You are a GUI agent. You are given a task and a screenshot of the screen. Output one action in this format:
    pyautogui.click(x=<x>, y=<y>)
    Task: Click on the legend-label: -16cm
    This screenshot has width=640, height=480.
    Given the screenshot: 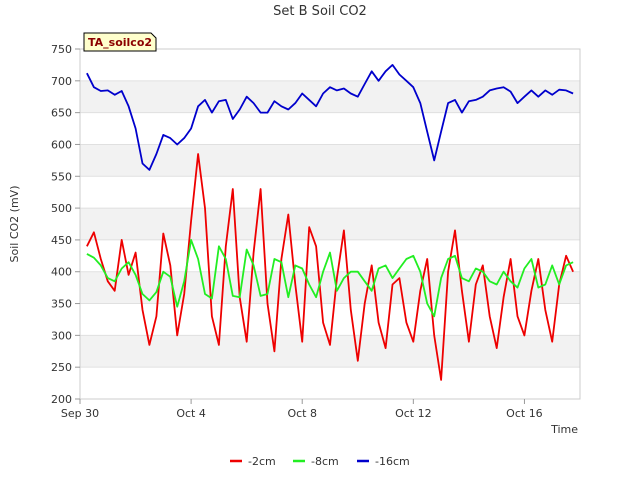 What is the action you would take?
    pyautogui.click(x=392, y=461)
    